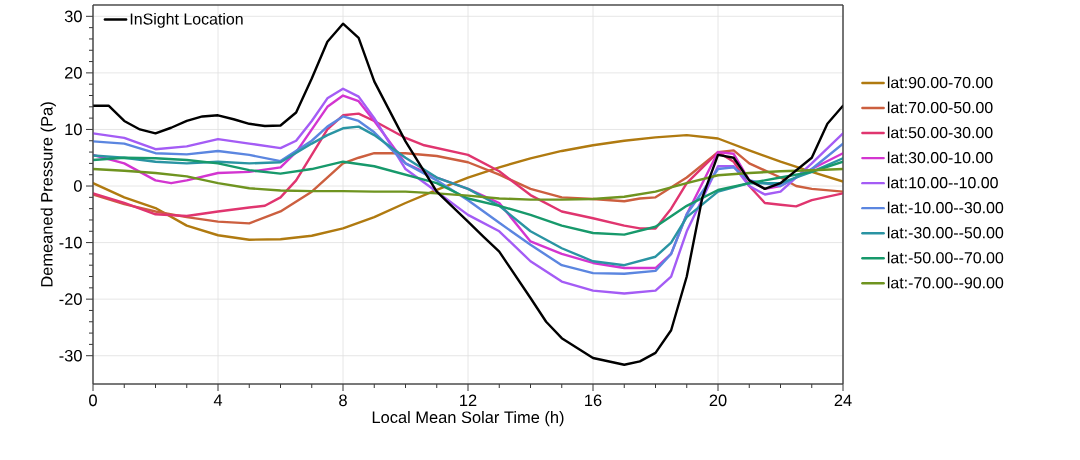 This screenshot has width=1080, height=460. I want to click on legend-label: lat:10.00--10.00, so click(942, 182).